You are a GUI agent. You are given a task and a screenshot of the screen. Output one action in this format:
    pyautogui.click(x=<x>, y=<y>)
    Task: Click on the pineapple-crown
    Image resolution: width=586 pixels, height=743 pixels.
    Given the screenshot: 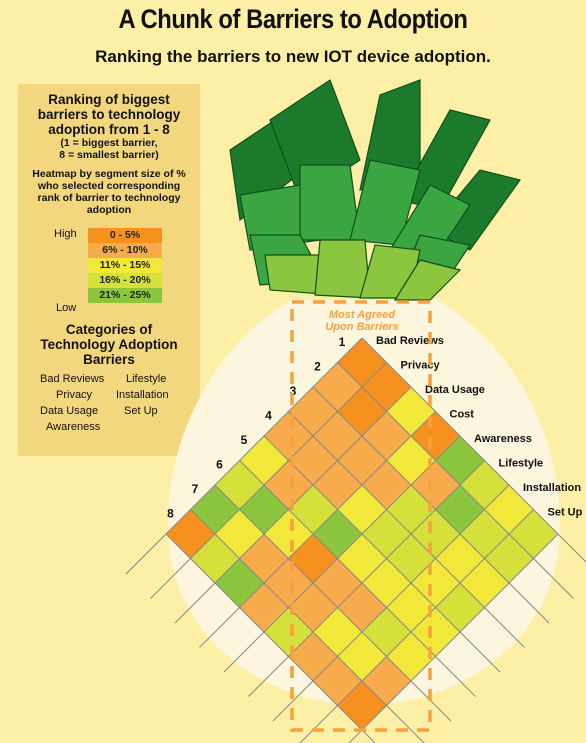 What is the action you would take?
    pyautogui.click(x=375, y=190)
    